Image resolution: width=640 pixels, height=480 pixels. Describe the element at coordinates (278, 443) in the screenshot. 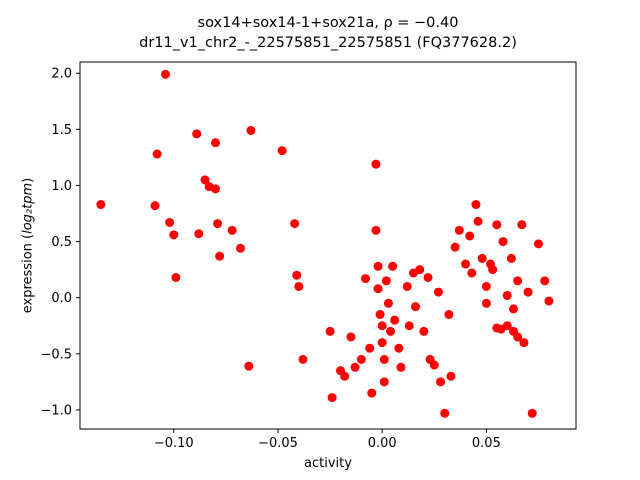

I see `x-tick-label: −0.05` at that location.